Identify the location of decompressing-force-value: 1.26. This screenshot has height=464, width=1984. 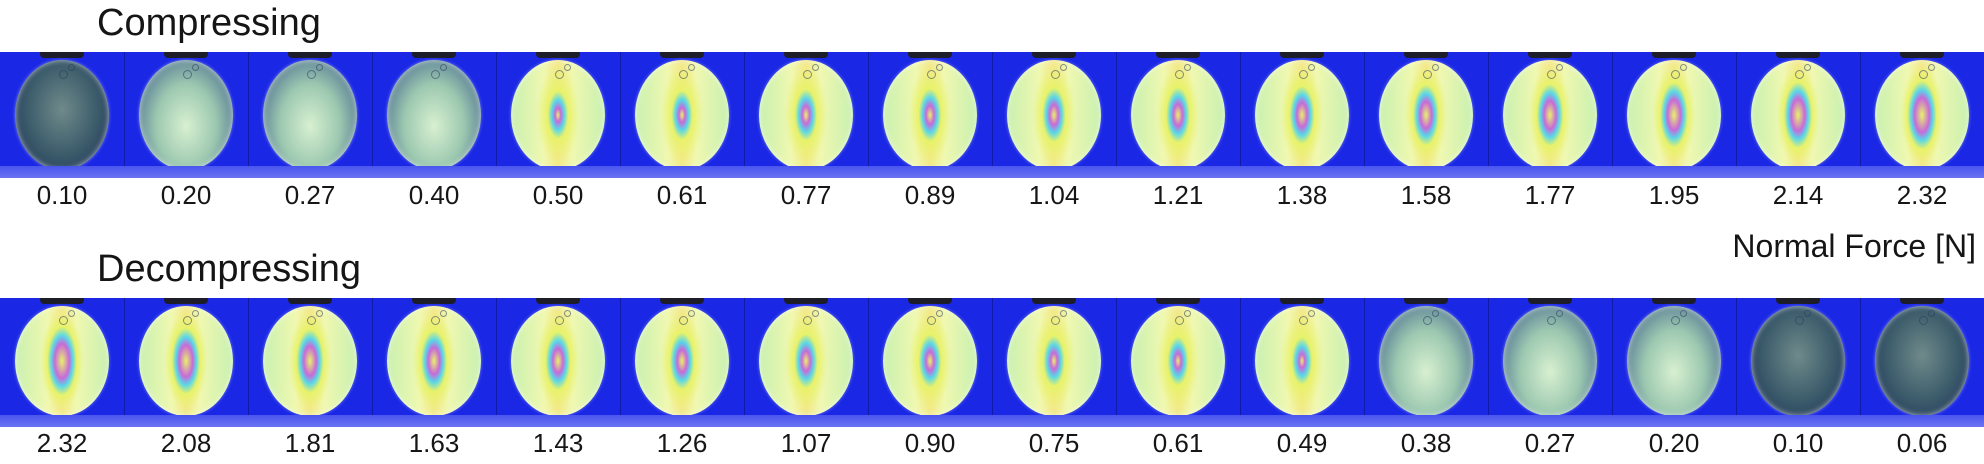
(682, 443).